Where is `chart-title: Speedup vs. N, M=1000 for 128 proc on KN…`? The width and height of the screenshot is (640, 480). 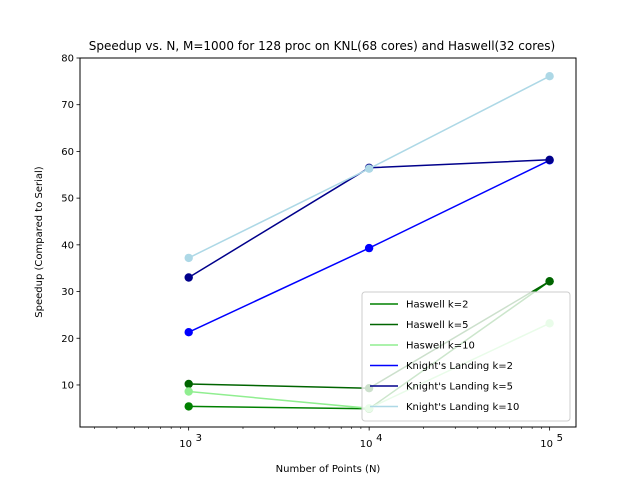 chart-title: Speedup vs. N, M=1000 for 128 proc on KN… is located at coordinates (322, 46).